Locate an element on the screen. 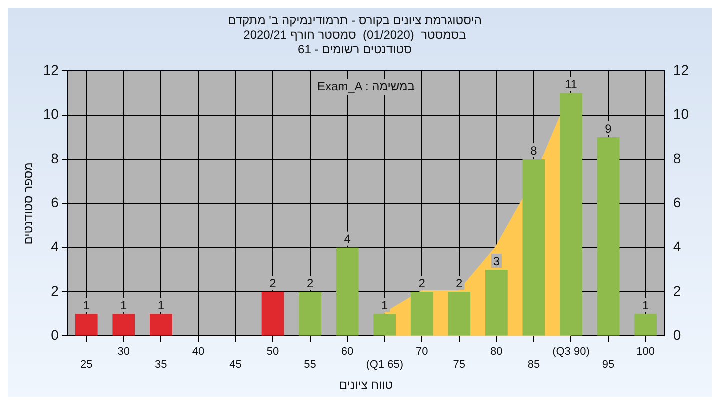 This screenshot has height=405, width=720. x-tick-label: 55 is located at coordinates (310, 365).